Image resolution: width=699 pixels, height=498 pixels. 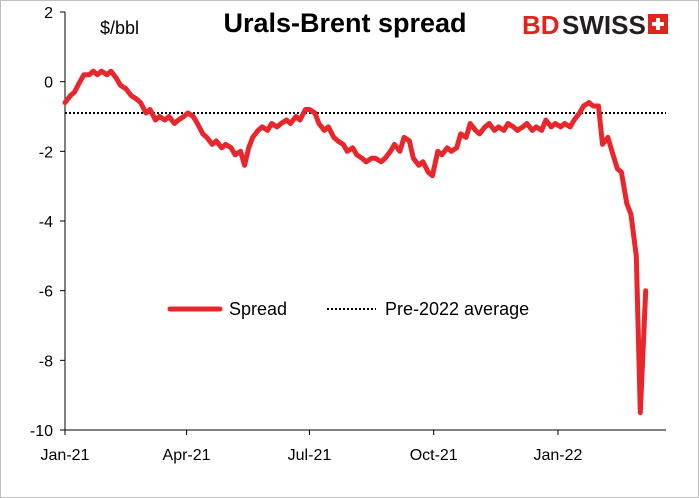 What do you see at coordinates (258, 309) in the screenshot?
I see `legend-spread-label: Spread` at bounding box center [258, 309].